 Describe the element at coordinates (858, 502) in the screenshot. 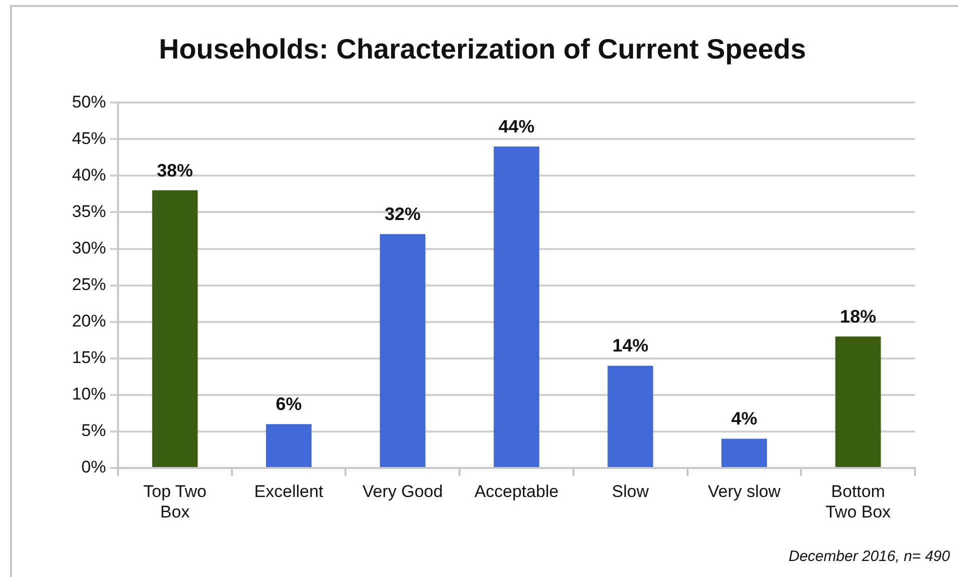

I see `x-tick-label: Bottom Two Box` at that location.